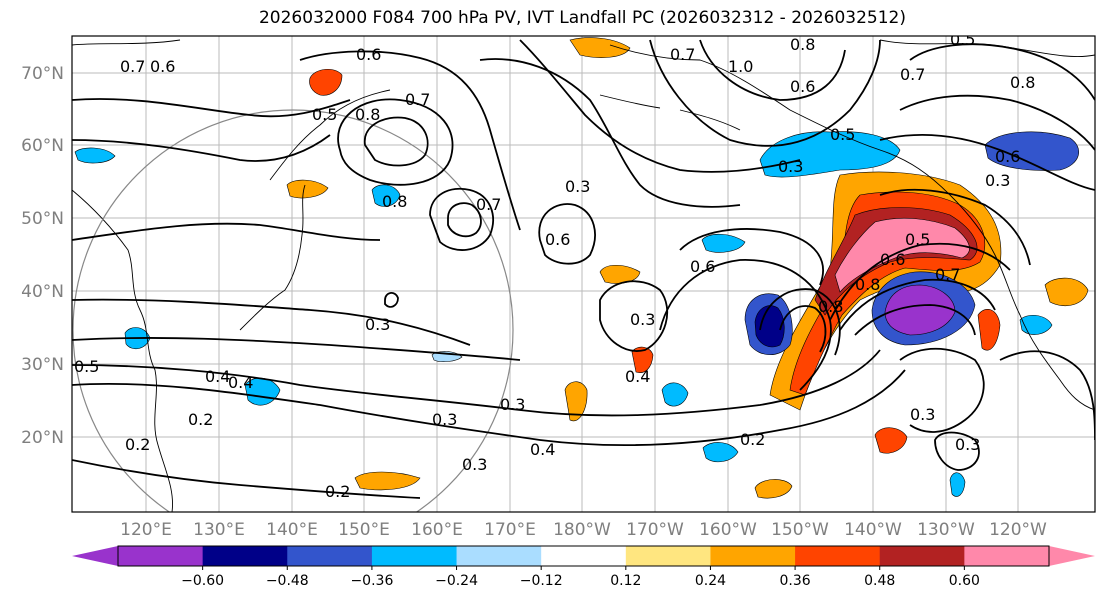 This screenshot has height=604, width=1105. What do you see at coordinates (795, 581) in the screenshot?
I see `colorbar-tick-label: 0.36` at bounding box center [795, 581].